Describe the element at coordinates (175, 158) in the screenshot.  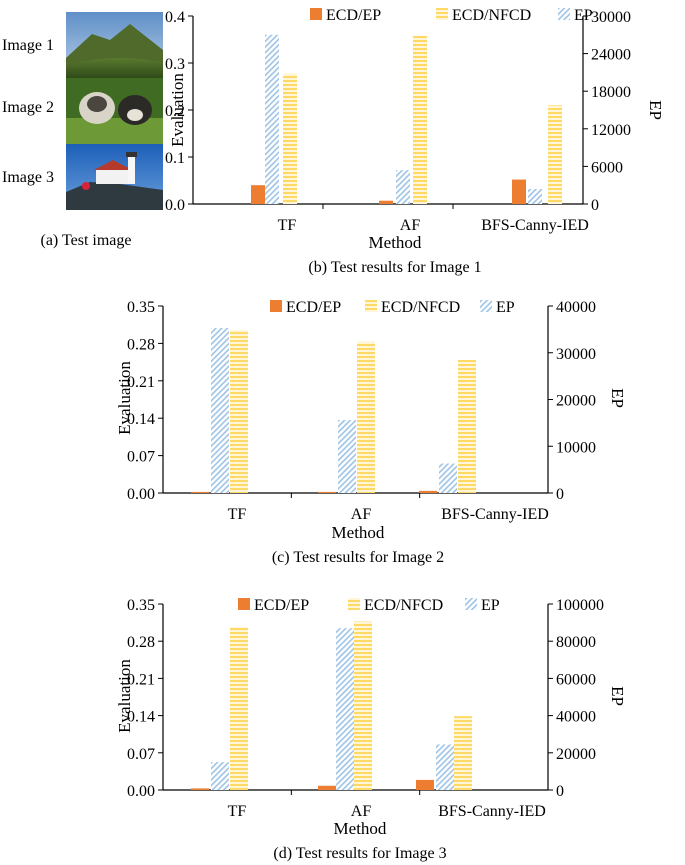
I see `y-tick-label: 0.1` at that location.